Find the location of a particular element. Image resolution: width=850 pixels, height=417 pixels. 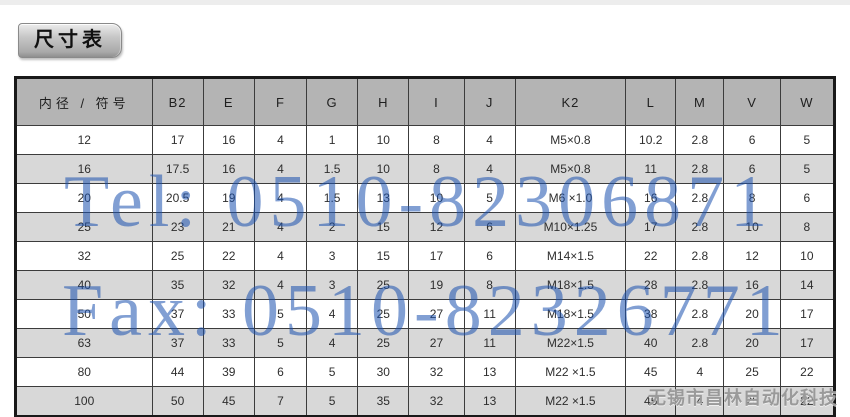

table-cell: 100 is located at coordinates (84, 401).